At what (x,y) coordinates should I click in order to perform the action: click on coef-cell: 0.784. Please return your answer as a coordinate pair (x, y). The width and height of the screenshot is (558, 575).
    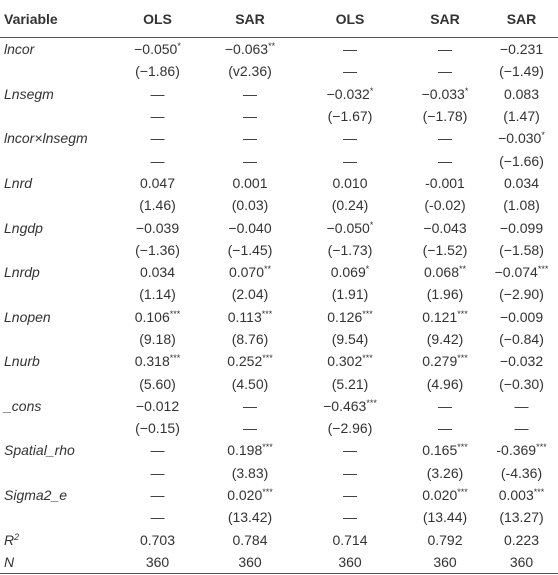
    Looking at the image, I should click on (250, 539).